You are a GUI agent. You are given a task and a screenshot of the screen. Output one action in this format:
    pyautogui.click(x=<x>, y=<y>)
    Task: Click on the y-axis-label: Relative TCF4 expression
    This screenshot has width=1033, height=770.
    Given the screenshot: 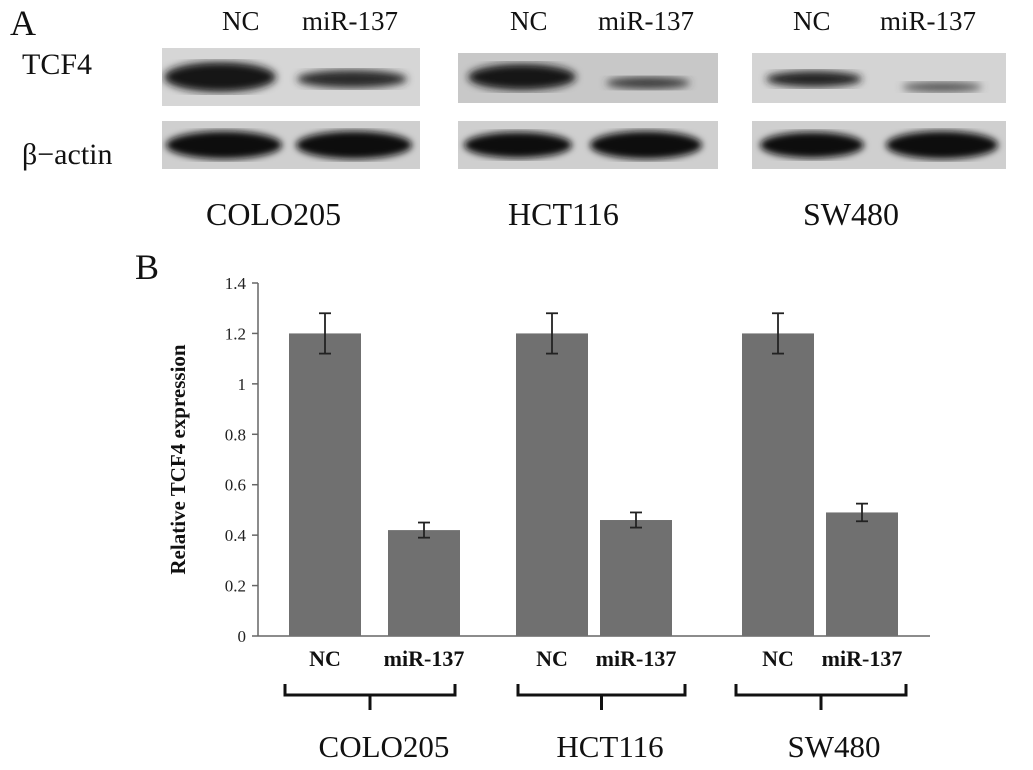 What is the action you would take?
    pyautogui.click(x=178, y=459)
    